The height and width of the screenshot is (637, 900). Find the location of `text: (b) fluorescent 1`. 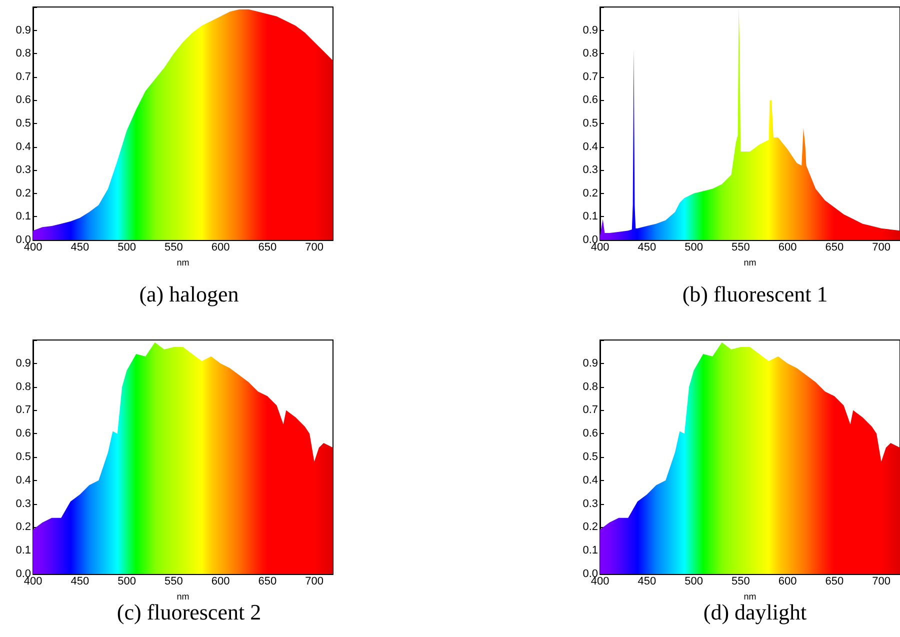

text: (b) fluorescent 1 is located at coordinates (755, 294).